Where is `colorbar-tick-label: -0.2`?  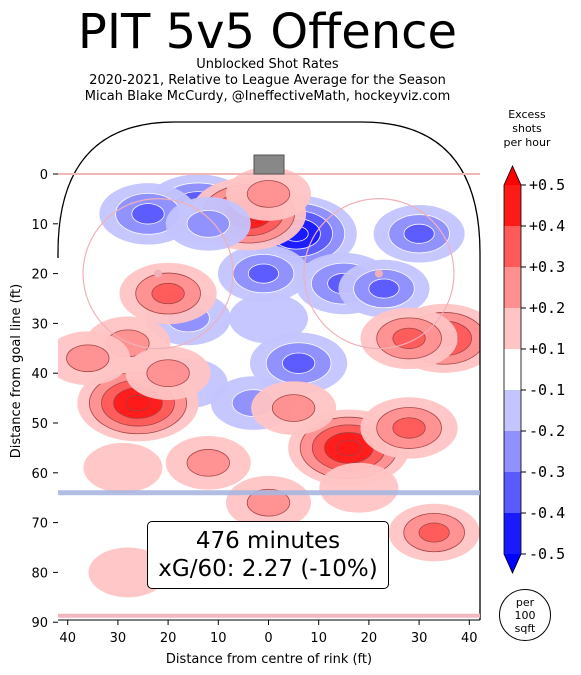 colorbar-tick-label: -0.2 is located at coordinates (547, 431).